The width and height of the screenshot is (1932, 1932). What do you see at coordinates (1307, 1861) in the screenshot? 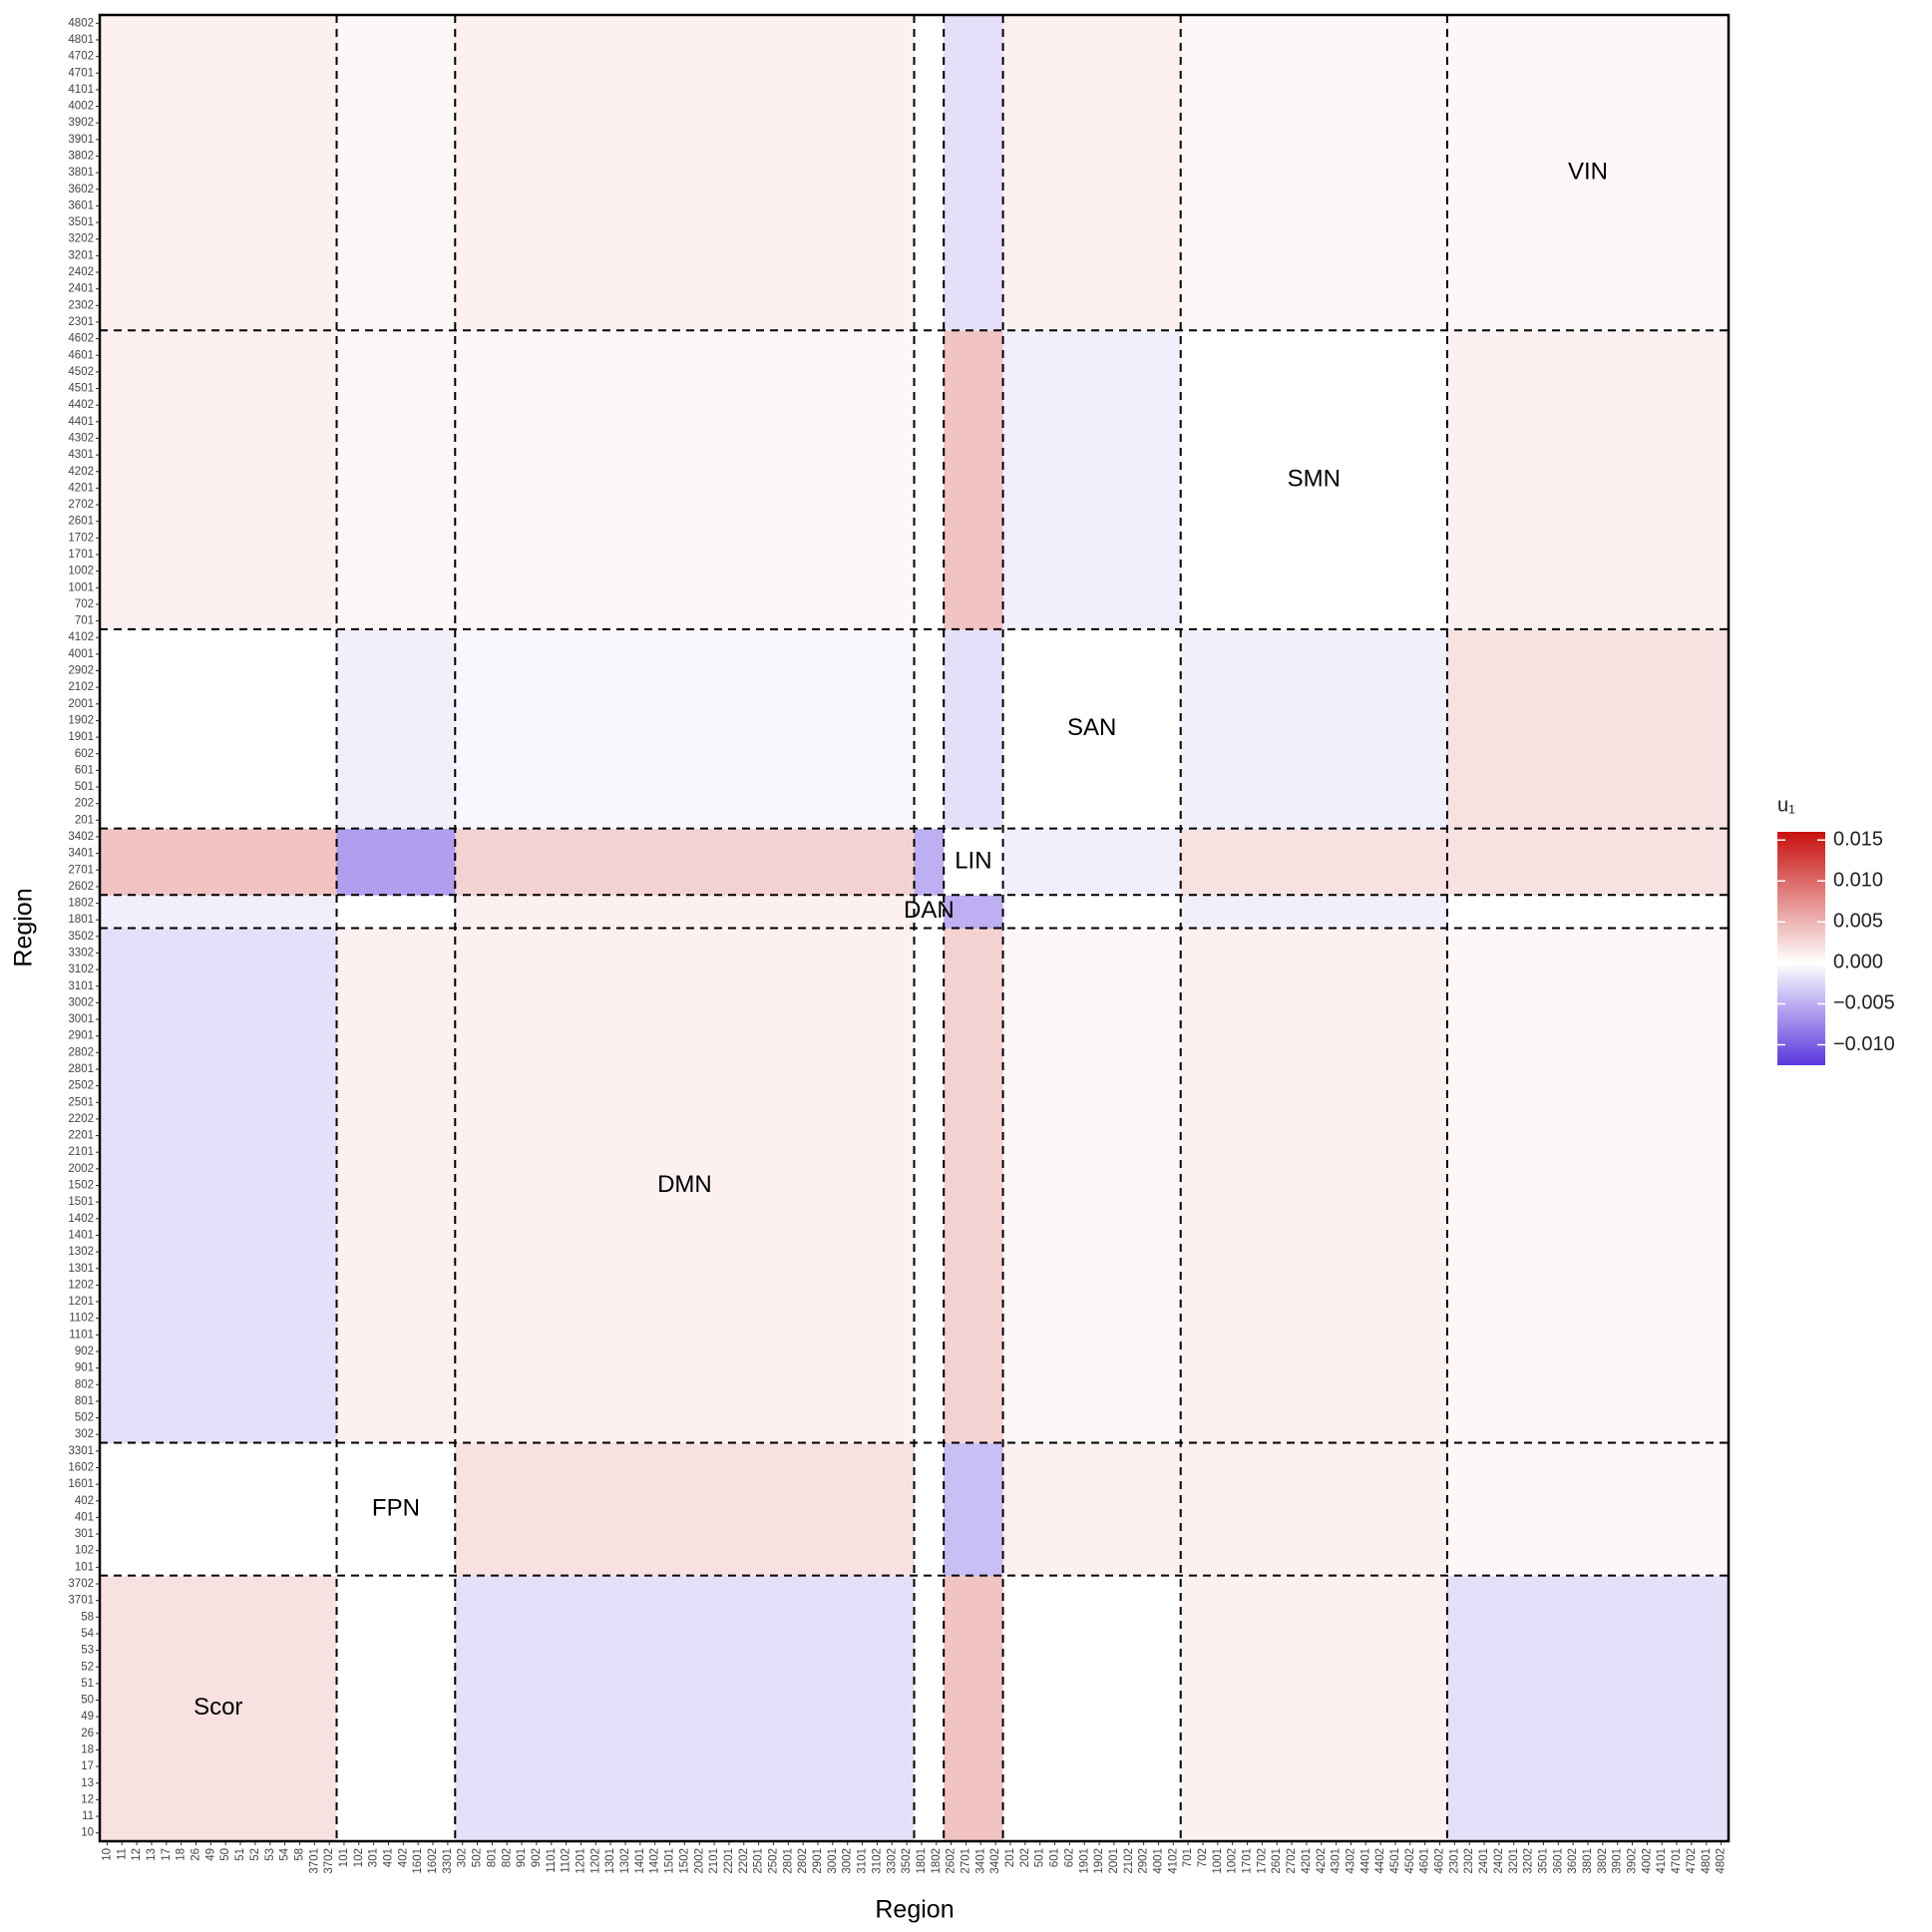
I see `x-tick-label: 4201` at bounding box center [1307, 1861].